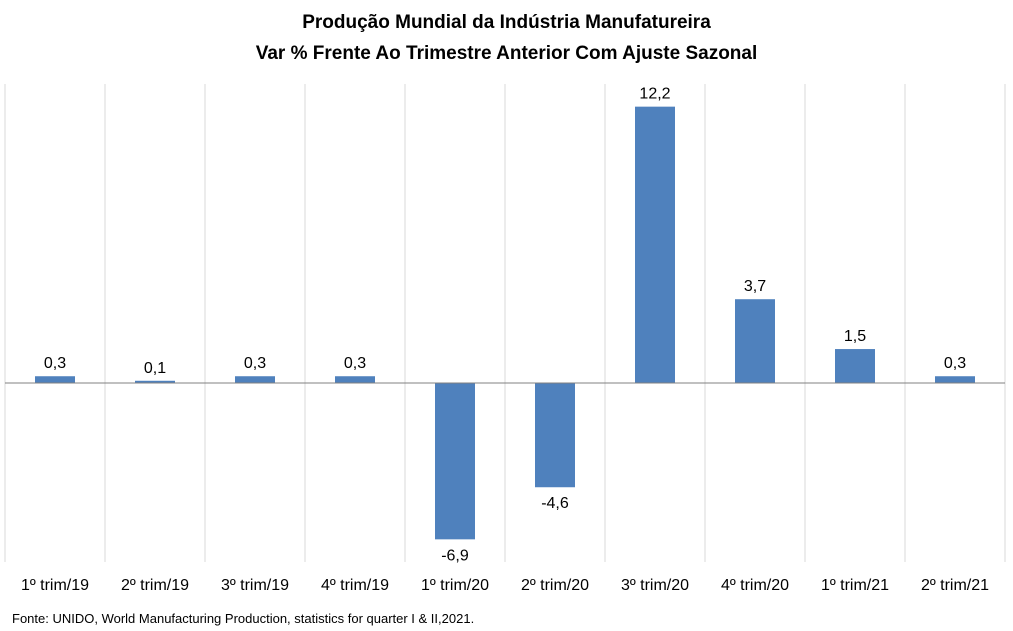 This screenshot has width=1013, height=631. I want to click on category-label: 3º trim/20, so click(655, 585).